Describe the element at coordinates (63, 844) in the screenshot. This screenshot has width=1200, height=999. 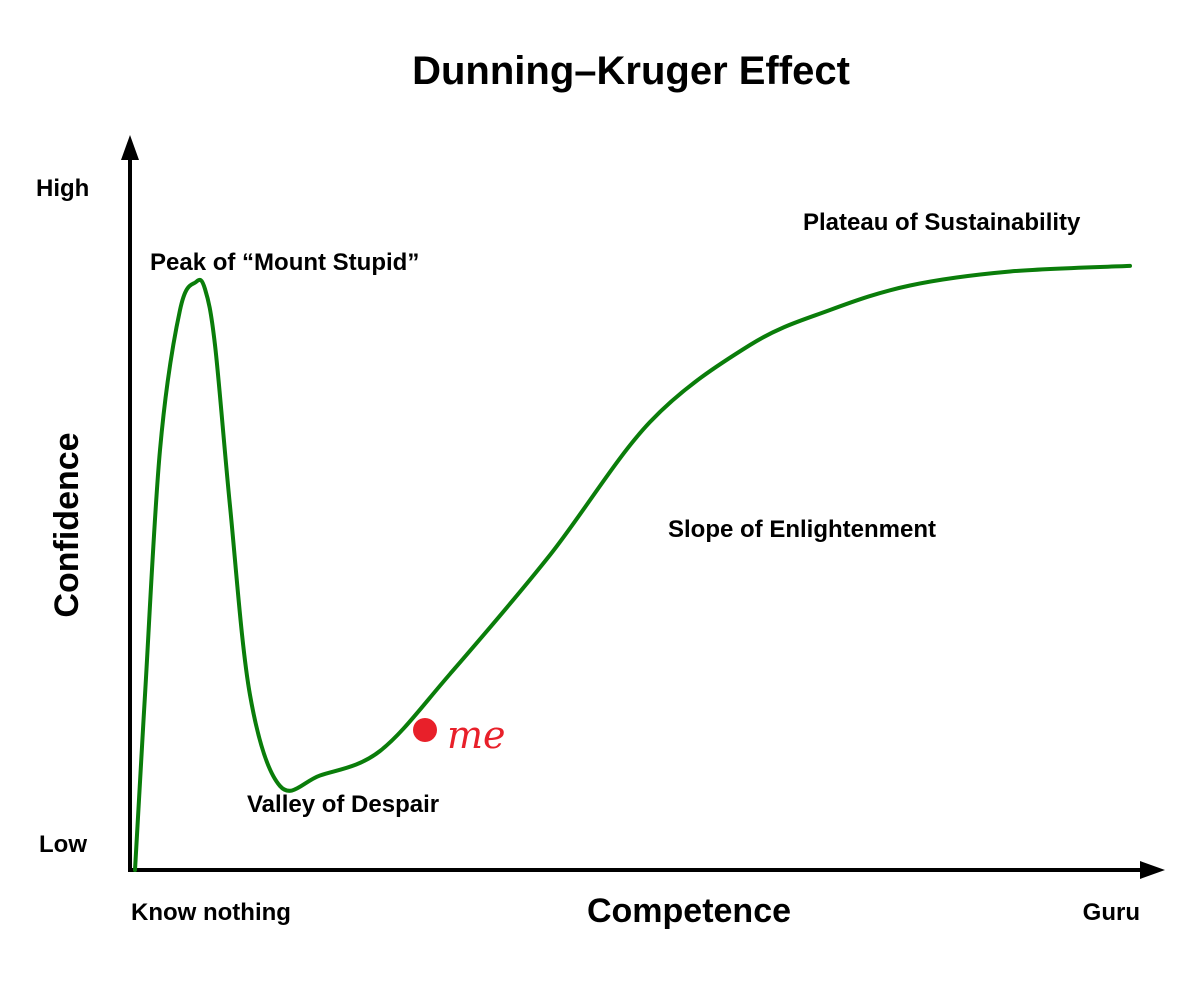
I see `y-tick-low: Low` at that location.